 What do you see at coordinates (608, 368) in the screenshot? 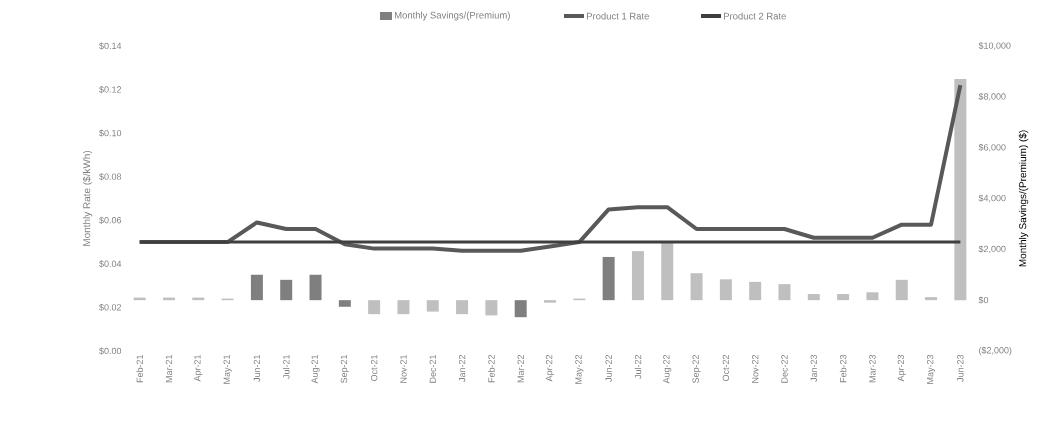
I see `x-tick-label: Jun-22` at bounding box center [608, 368].